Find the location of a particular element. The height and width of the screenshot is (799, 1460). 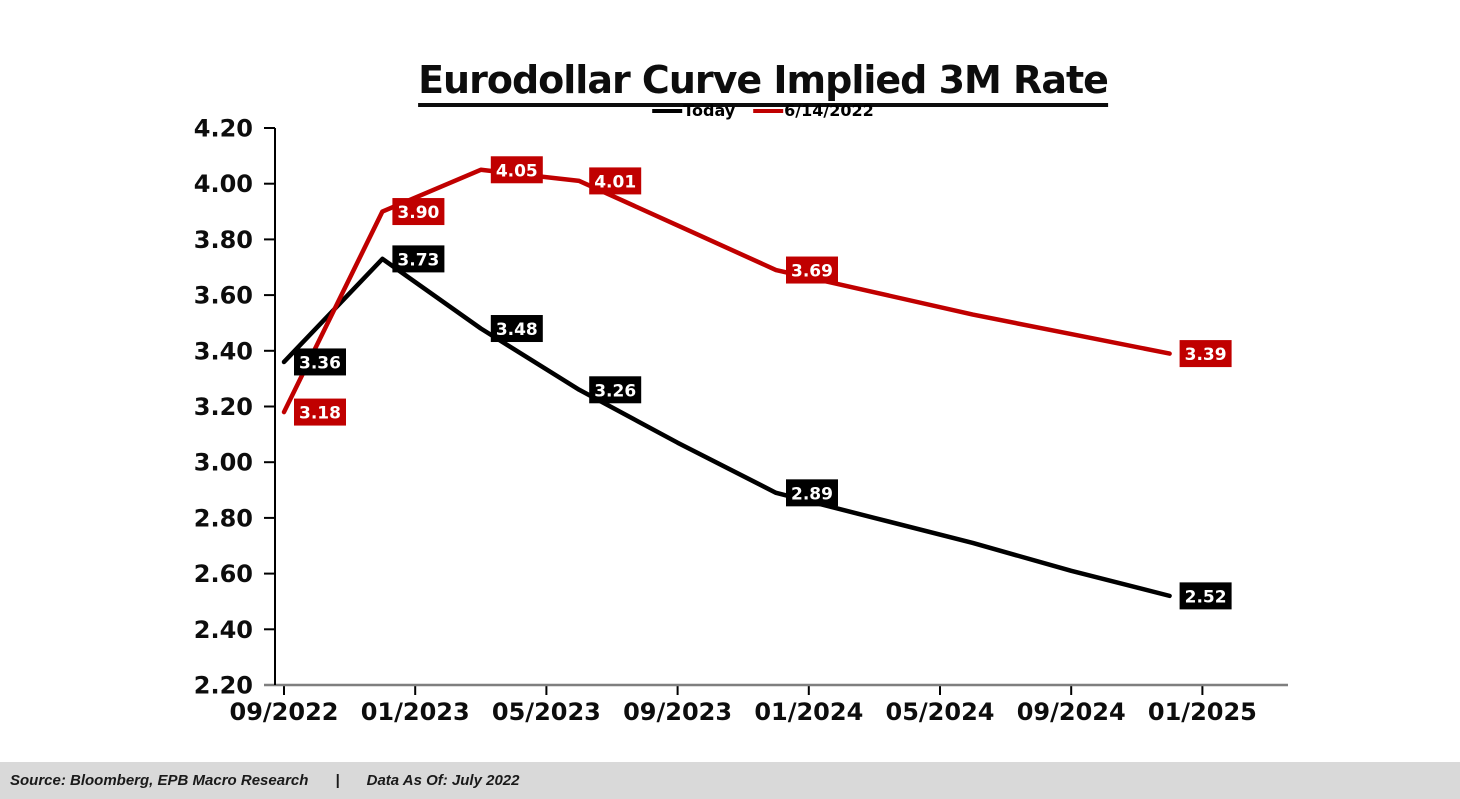

y-axis-tick-label: 4.00 is located at coordinates (223, 184).